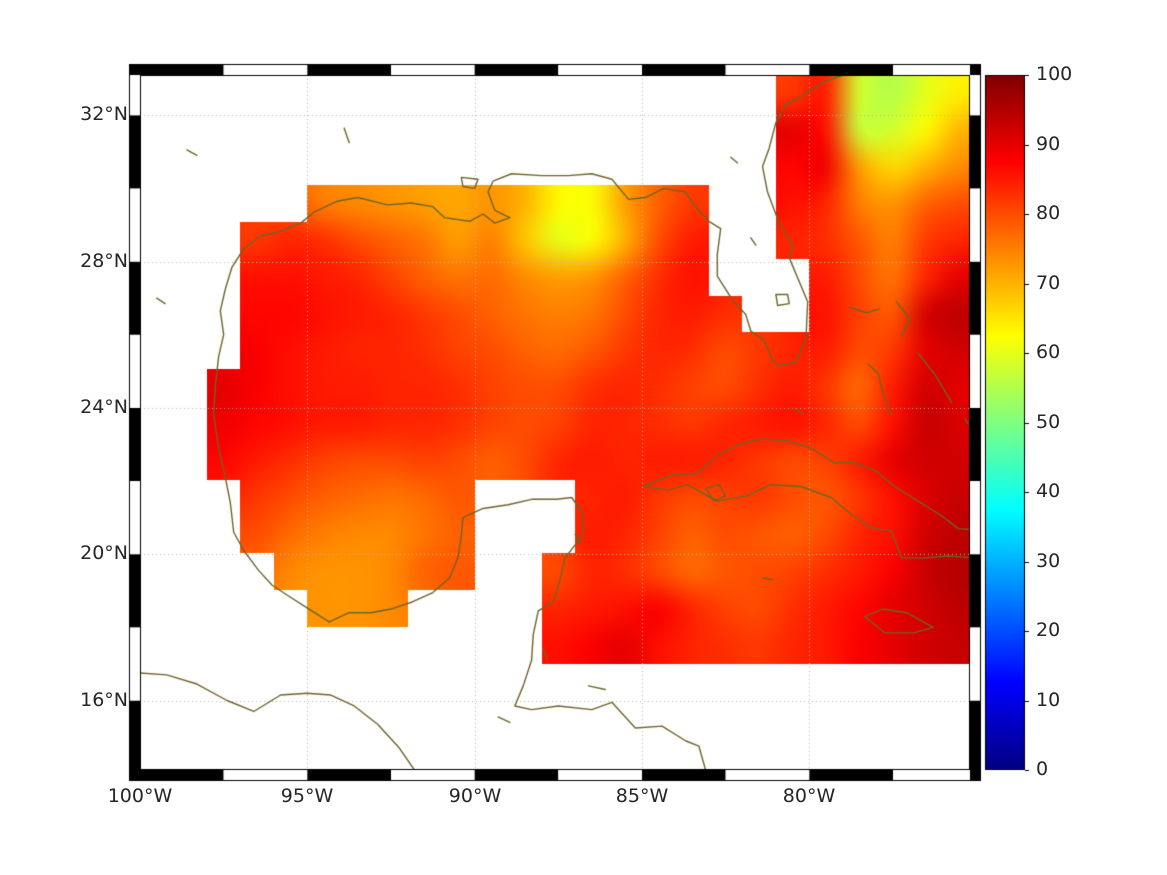 The width and height of the screenshot is (1167, 875). Describe the element at coordinates (809, 796) in the screenshot. I see `lon-tick-label: 80°W` at that location.